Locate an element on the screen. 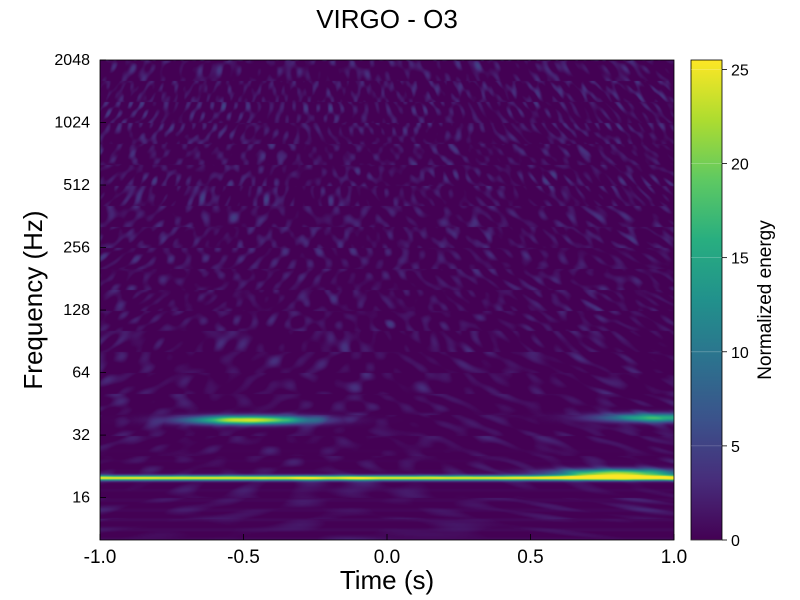 The width and height of the screenshot is (800, 600). y-tick-label: 512 is located at coordinates (76, 185).